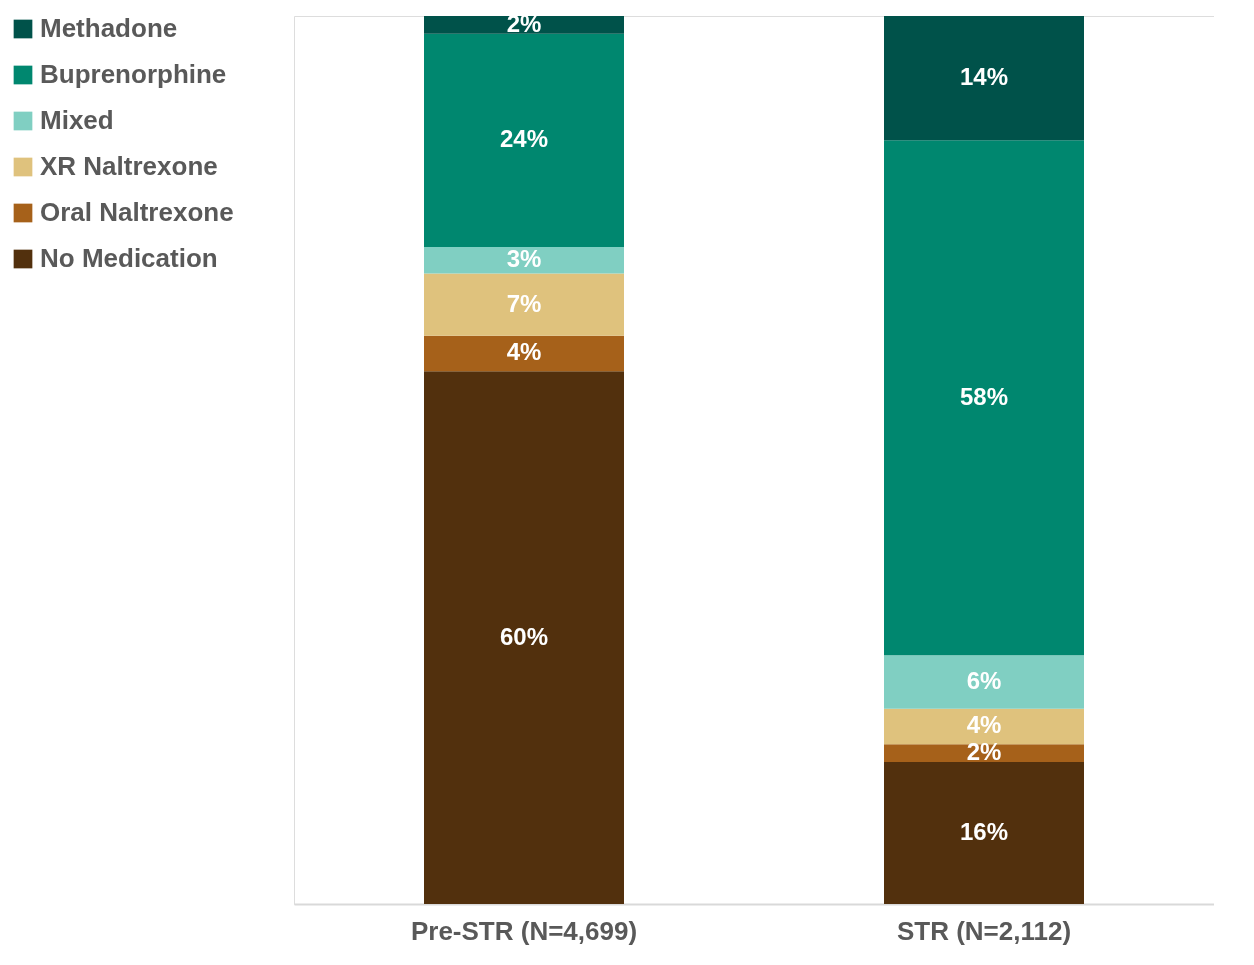  I want to click on data-label: 3%, so click(524, 259).